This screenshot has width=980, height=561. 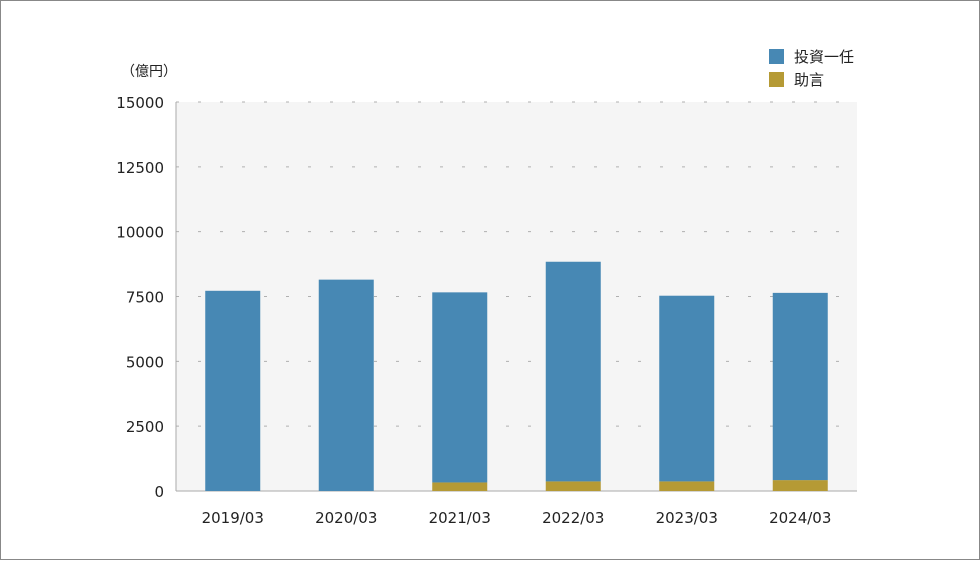 What do you see at coordinates (149, 72) in the screenshot?
I see `y-unit-label: （億円）` at bounding box center [149, 72].